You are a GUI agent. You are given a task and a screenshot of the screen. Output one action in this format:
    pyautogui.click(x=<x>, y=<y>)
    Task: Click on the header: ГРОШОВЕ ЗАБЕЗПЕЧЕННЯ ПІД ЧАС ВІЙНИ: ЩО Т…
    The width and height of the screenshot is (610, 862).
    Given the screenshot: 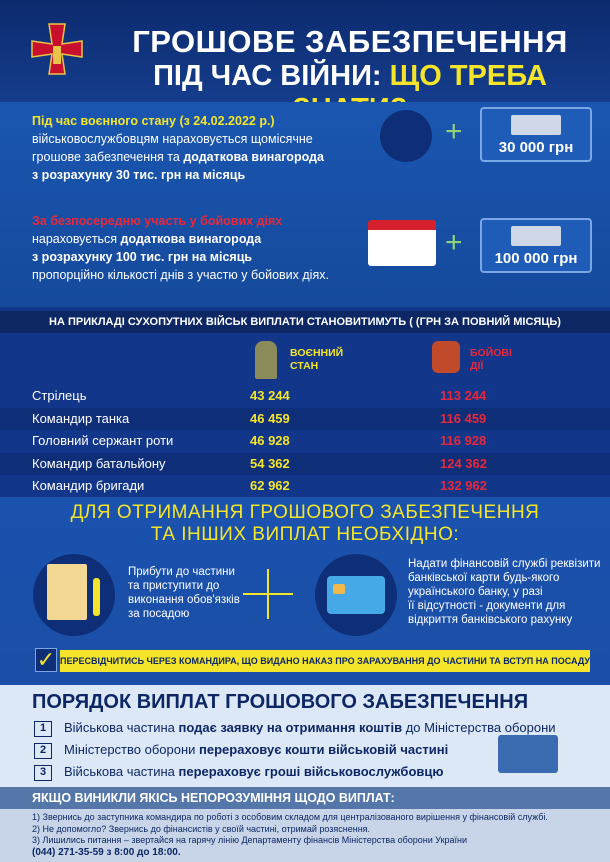 What is the action you would take?
    pyautogui.click(x=305, y=62)
    